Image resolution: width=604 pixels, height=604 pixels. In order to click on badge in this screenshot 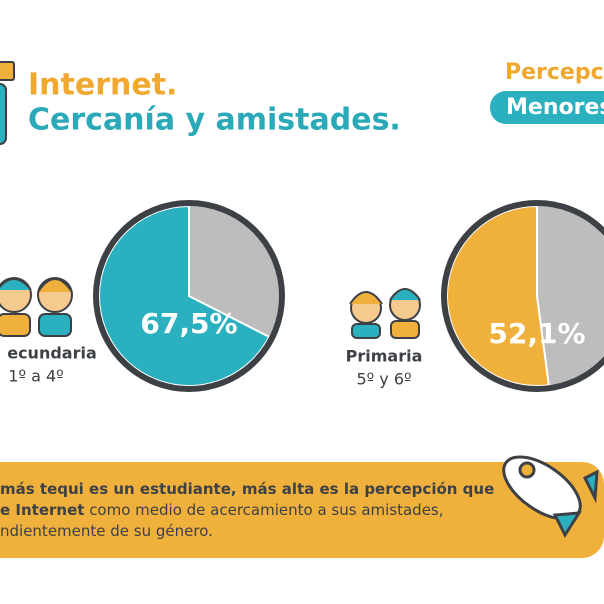, I will do `click(547, 107)`.